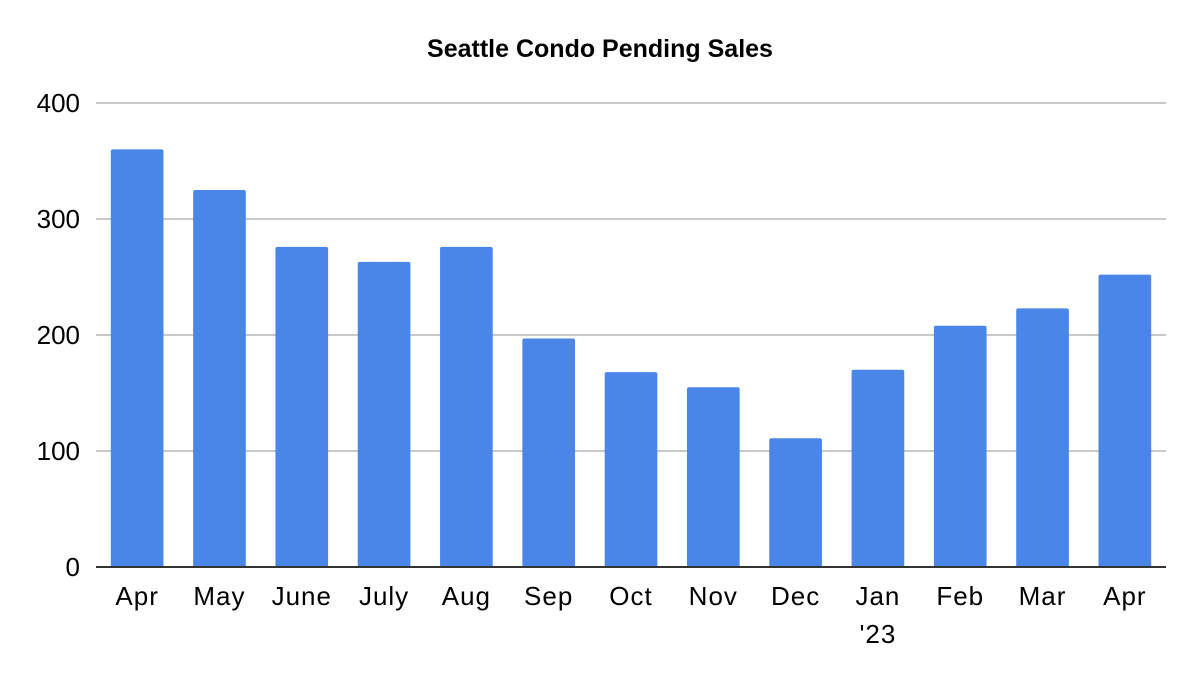 This screenshot has height=685, width=1200. What do you see at coordinates (877, 596) in the screenshot?
I see `x-tick-label: Jan` at bounding box center [877, 596].